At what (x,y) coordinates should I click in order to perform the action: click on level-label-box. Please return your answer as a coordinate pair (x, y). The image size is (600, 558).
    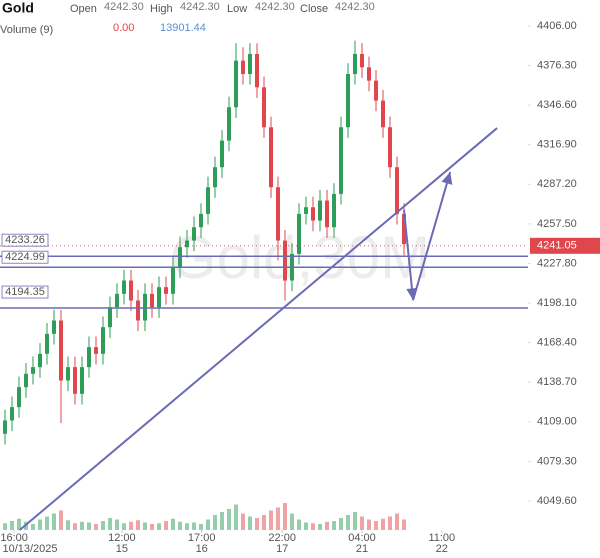
    Looking at the image, I should click on (25, 257).